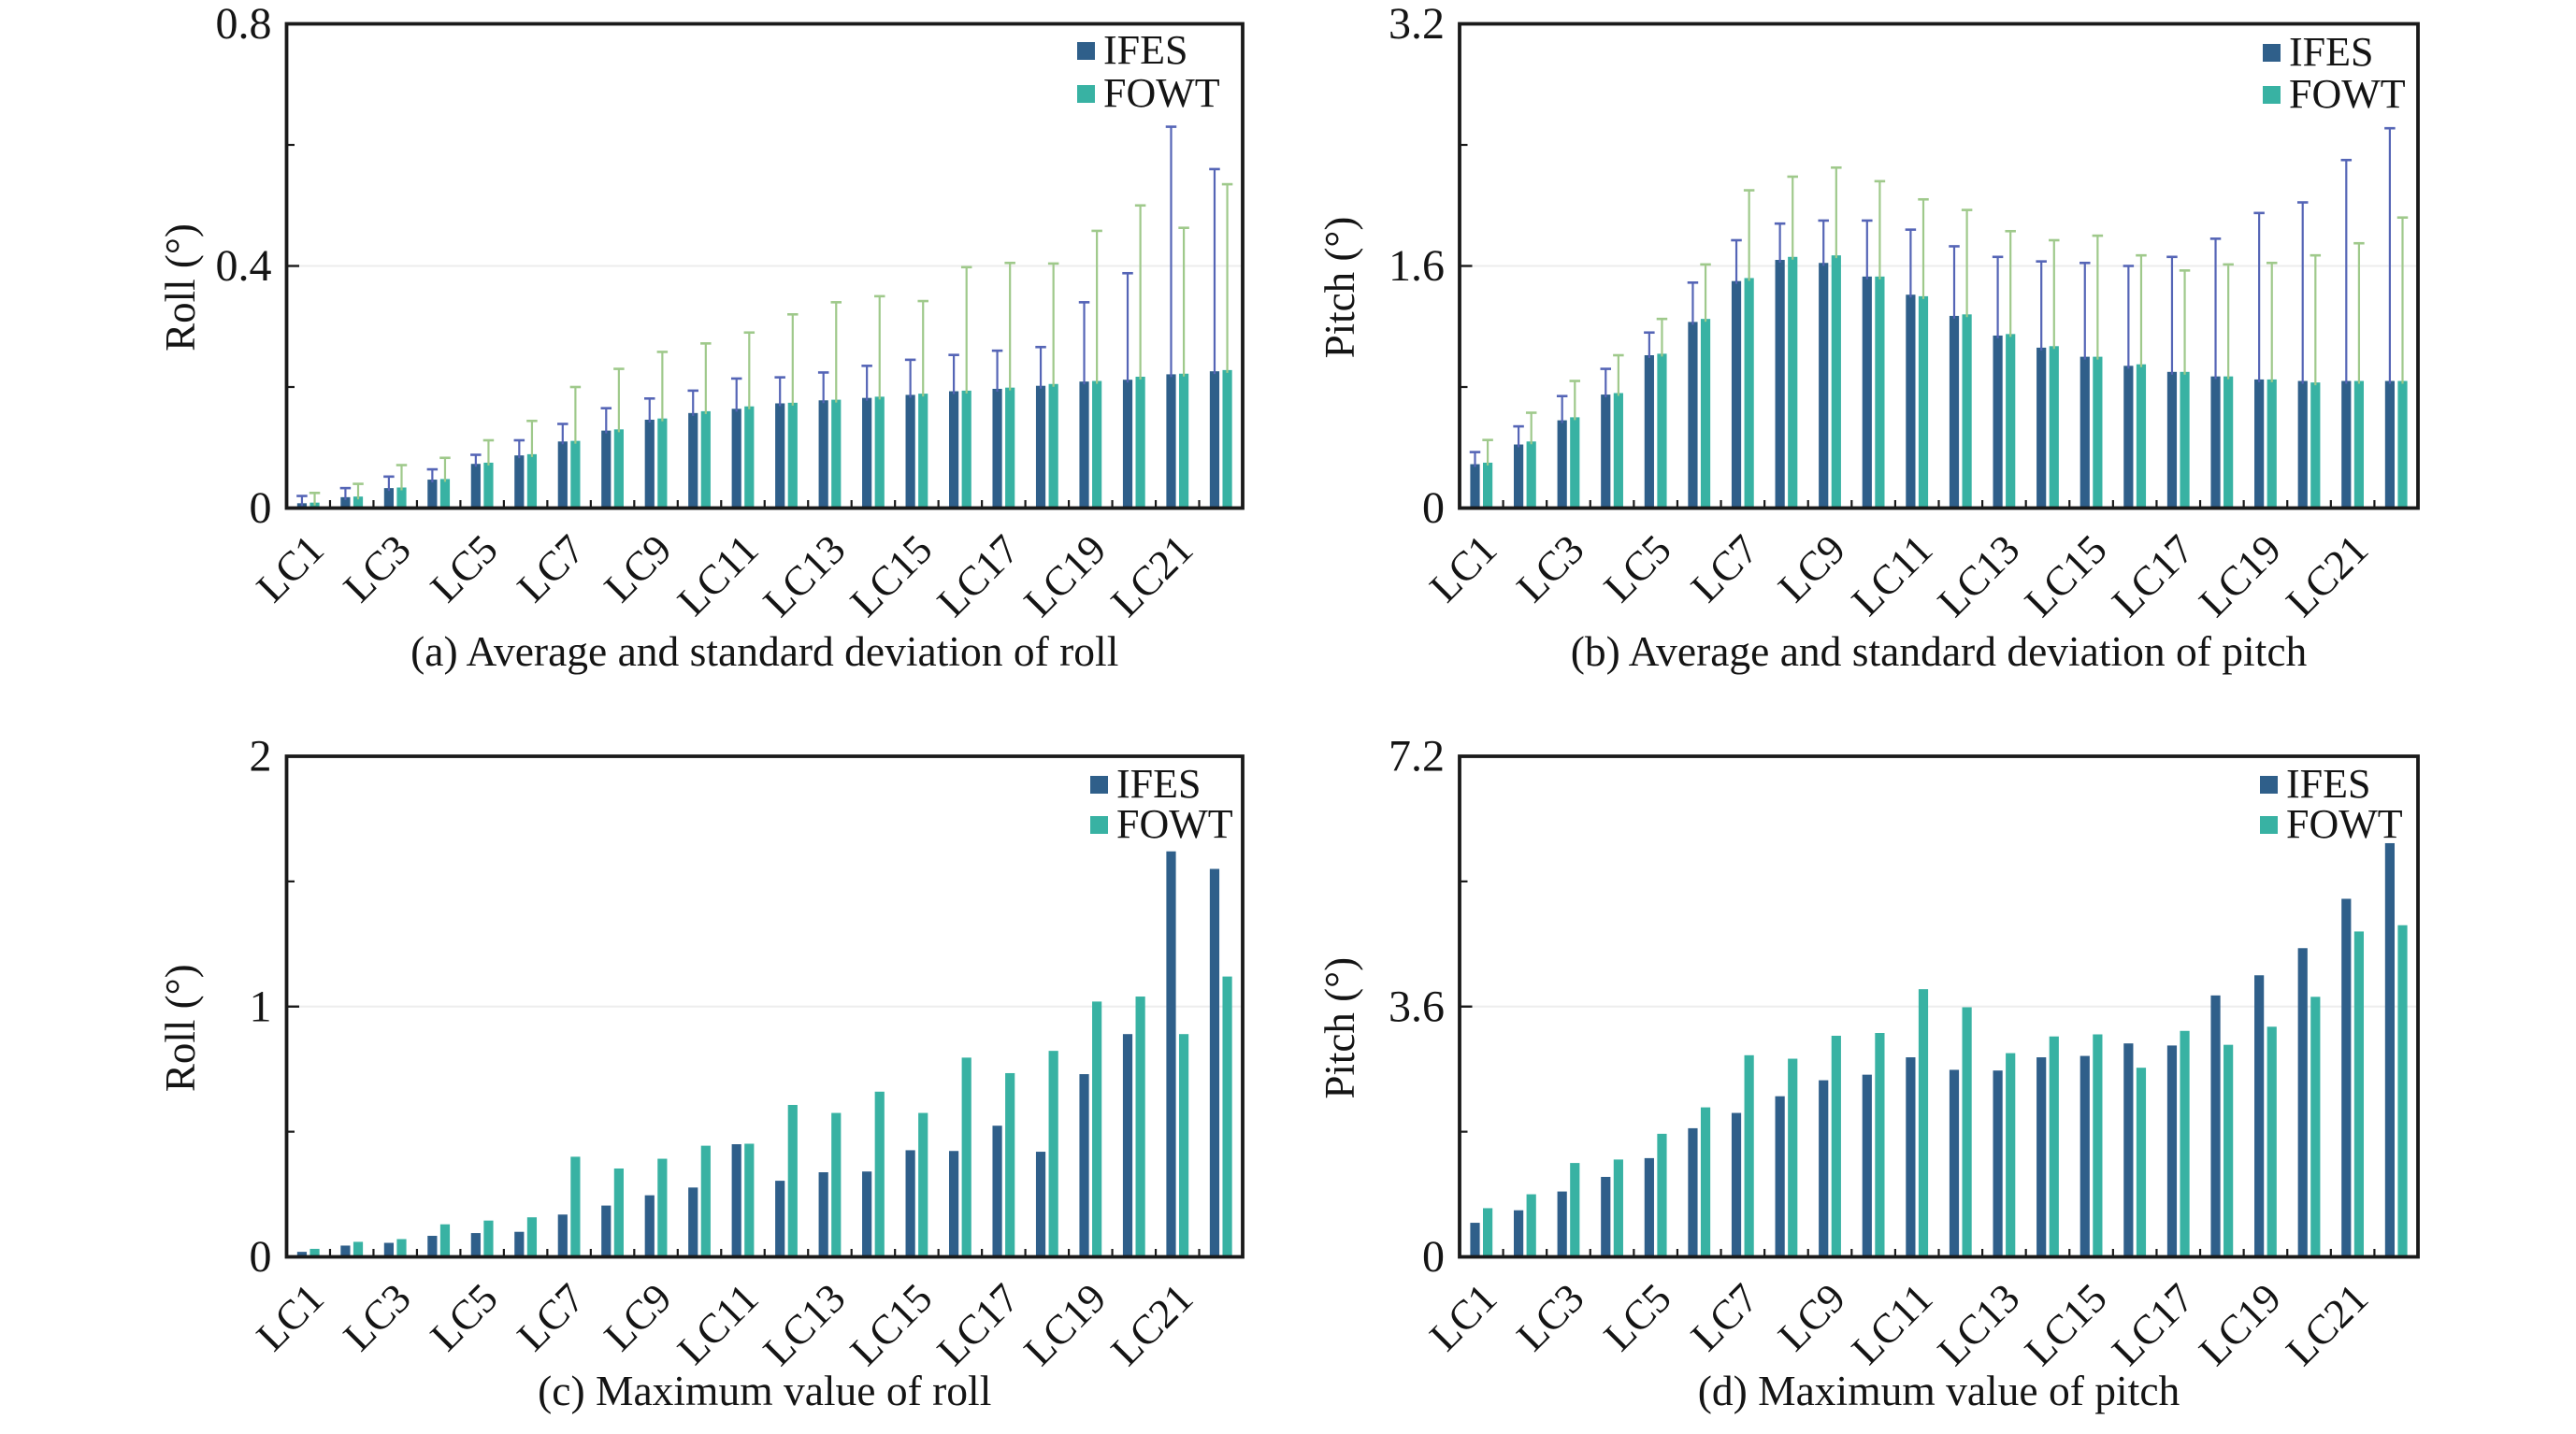  I want to click on svg-text: (d) Maximum value of pitch, so click(1939, 1390).